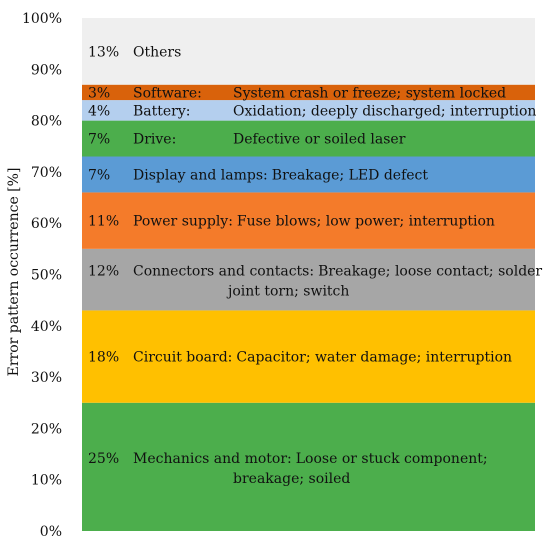 The width and height of the screenshot is (550, 543). Describe the element at coordinates (319, 140) in the screenshot. I see `segment-description-label: Defective or soiled laser` at that location.